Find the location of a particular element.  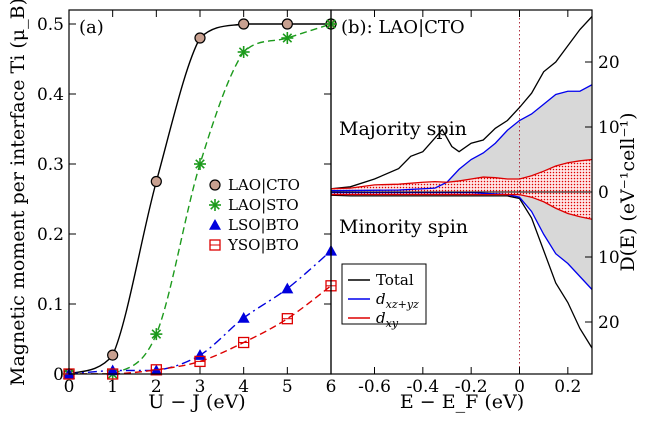

panel-a-xlabel: U − J (eV) is located at coordinates (196, 402).